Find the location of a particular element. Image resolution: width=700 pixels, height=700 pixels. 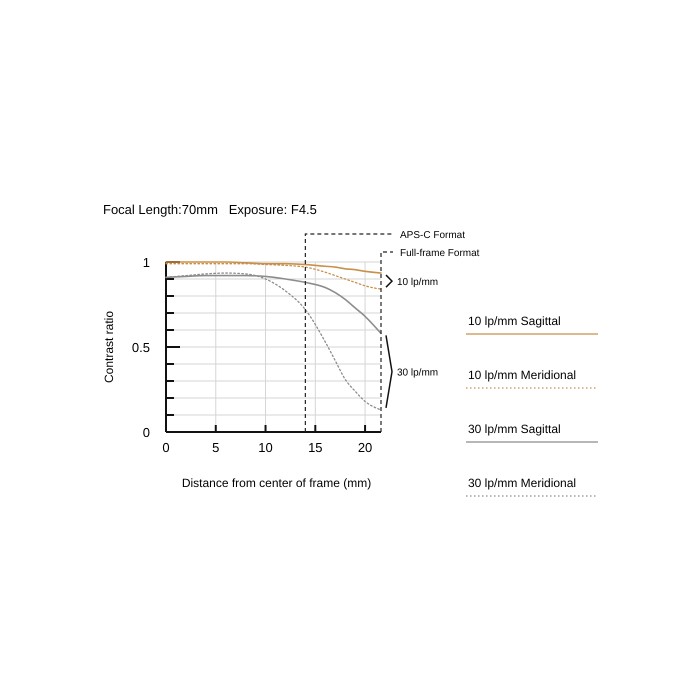

text: 30 lp/mm Meridional is located at coordinates (522, 483).